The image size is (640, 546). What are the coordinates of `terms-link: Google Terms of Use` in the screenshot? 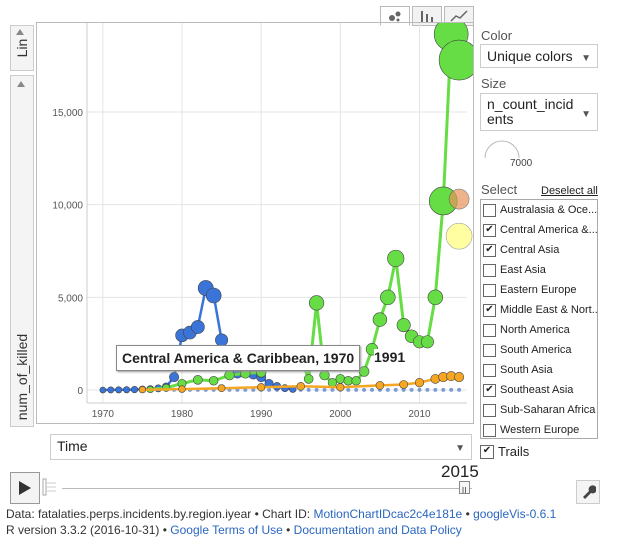 It's located at (226, 530).